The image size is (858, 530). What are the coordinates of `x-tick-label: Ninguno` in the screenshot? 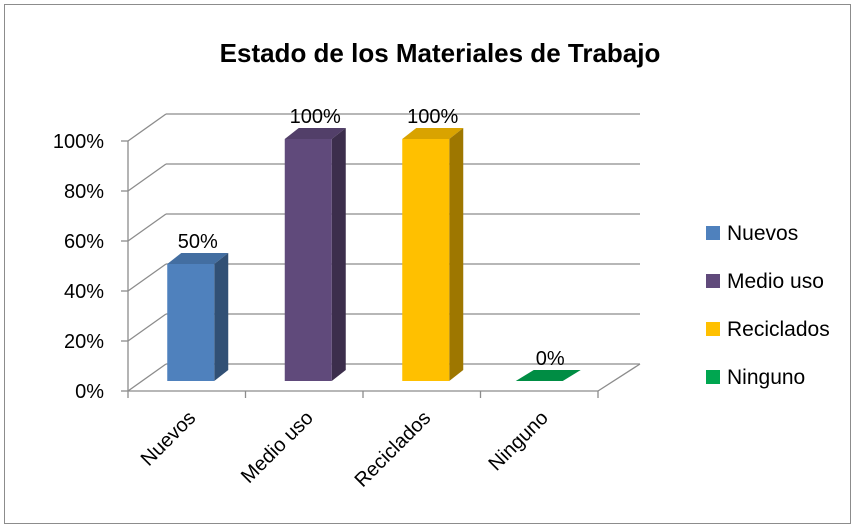 It's located at (519, 441).